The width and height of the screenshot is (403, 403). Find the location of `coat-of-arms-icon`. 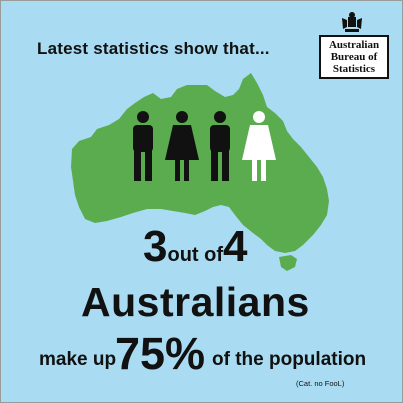

coat-of-arms-icon is located at coordinates (352, 22).